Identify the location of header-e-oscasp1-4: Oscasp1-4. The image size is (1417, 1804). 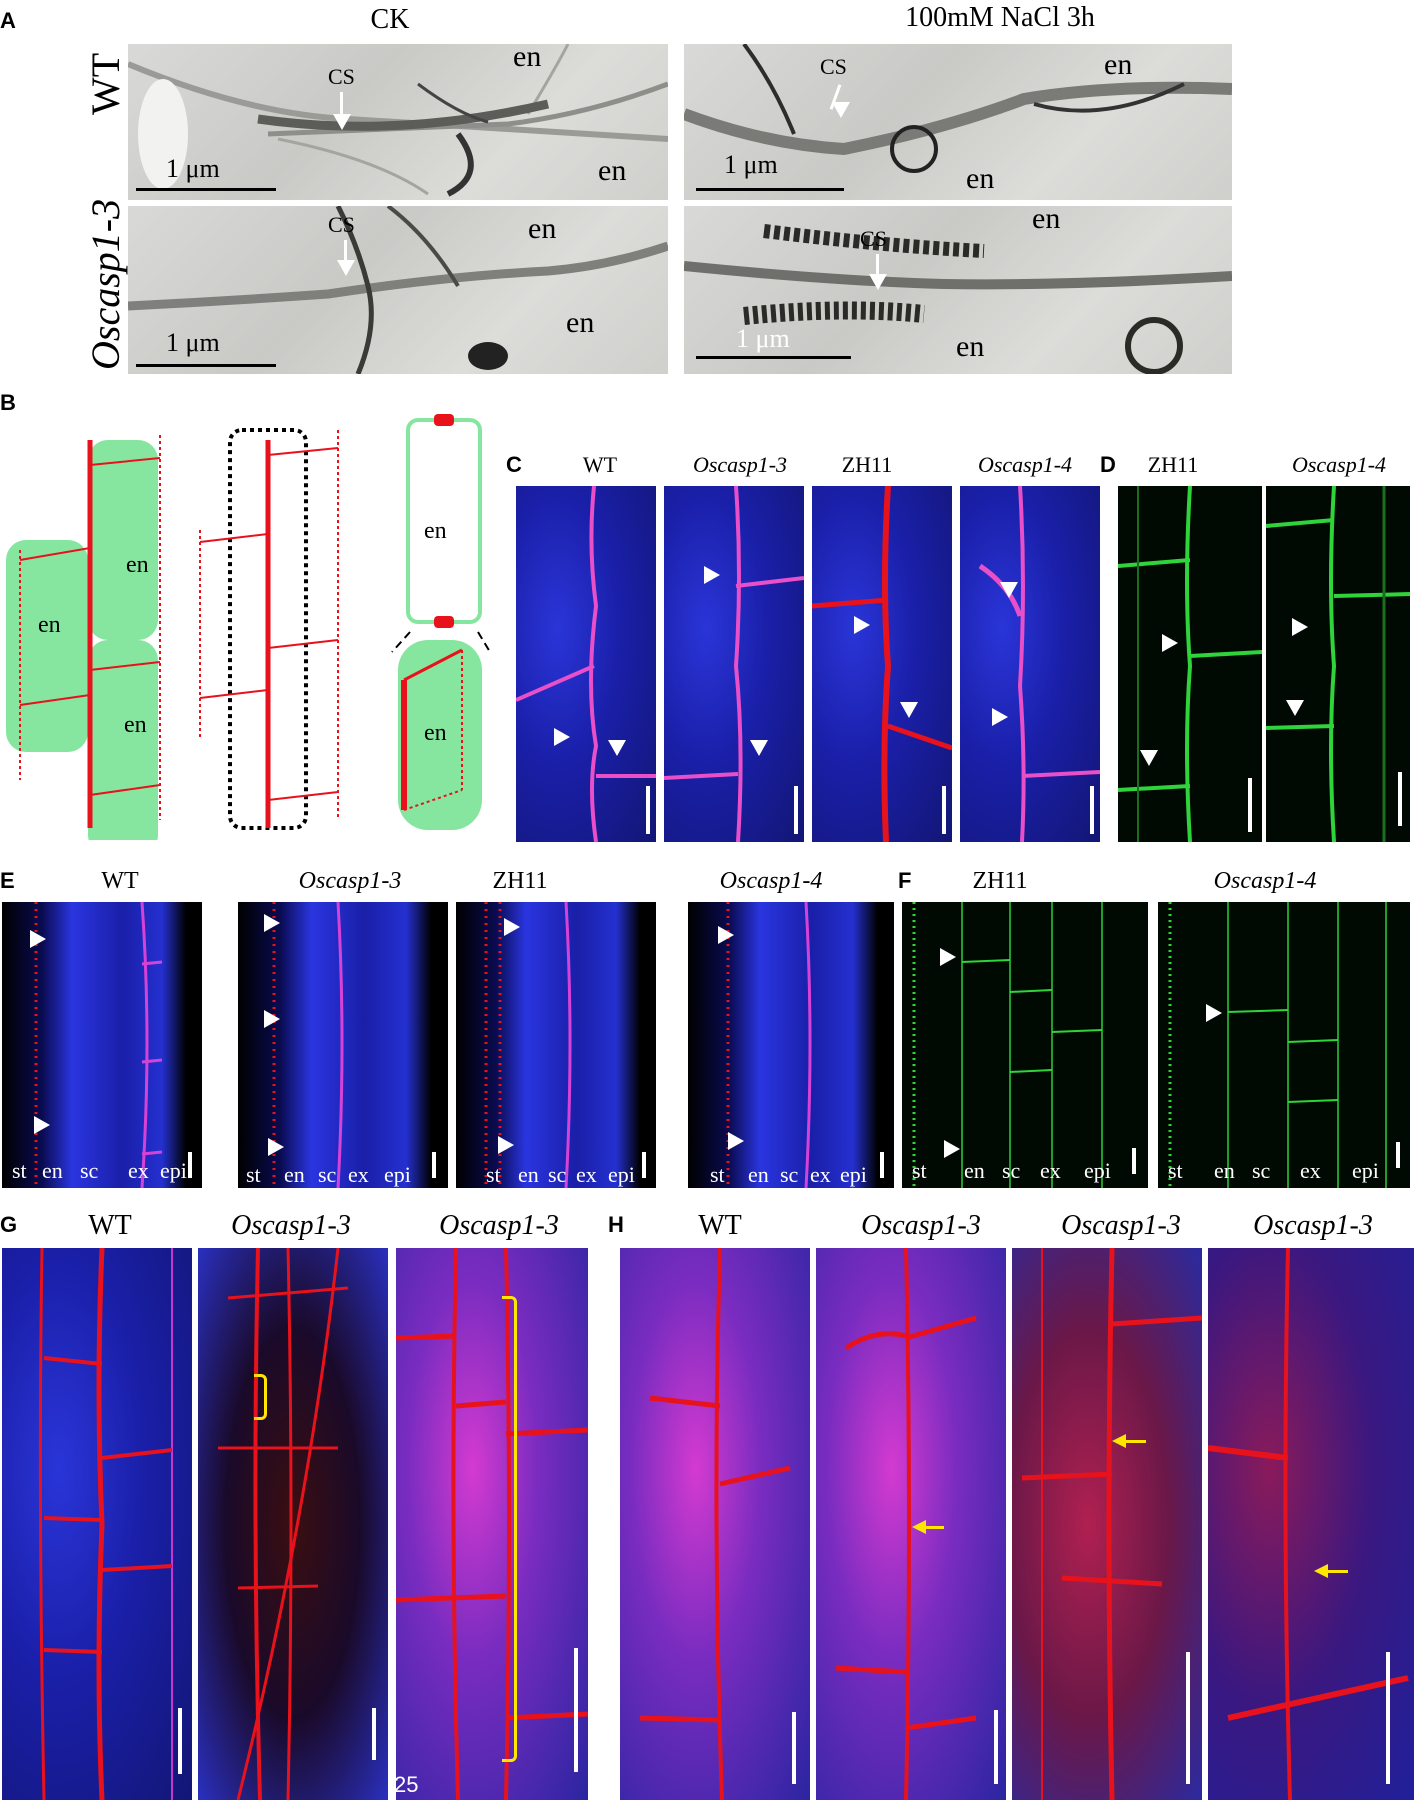
(771, 881).